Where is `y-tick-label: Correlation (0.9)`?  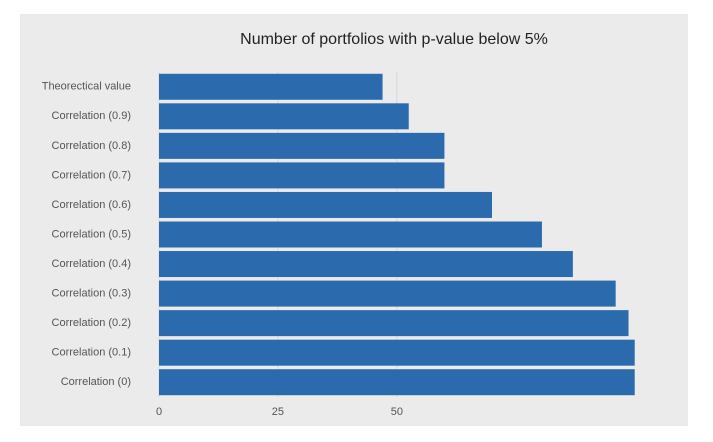 y-tick-label: Correlation (0.9) is located at coordinates (91, 116).